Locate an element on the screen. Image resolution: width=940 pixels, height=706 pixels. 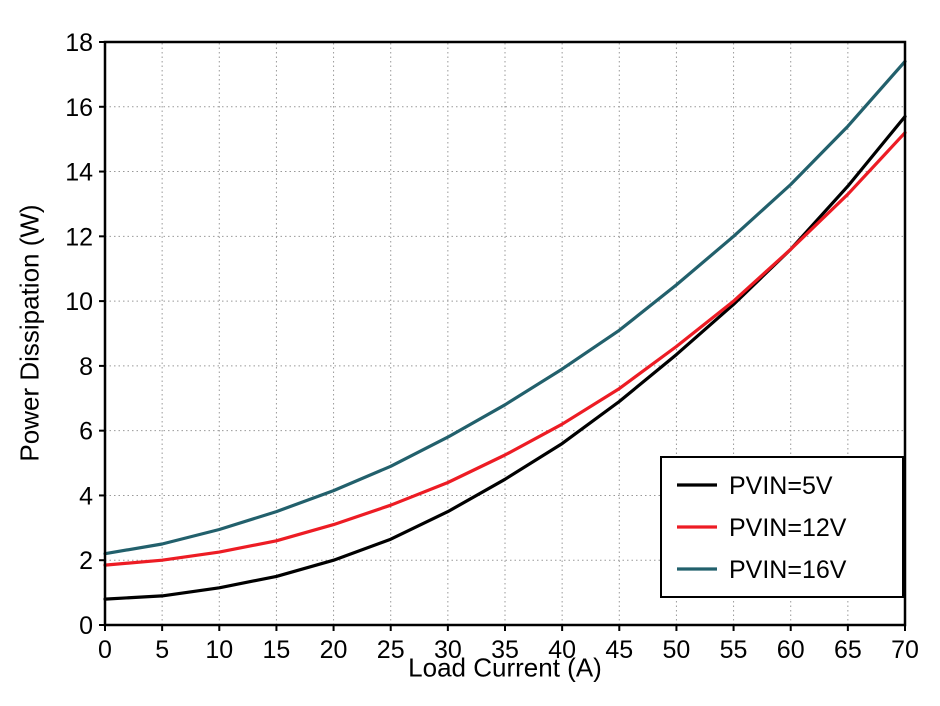
y-tick-label: 6 is located at coordinates (86, 432).